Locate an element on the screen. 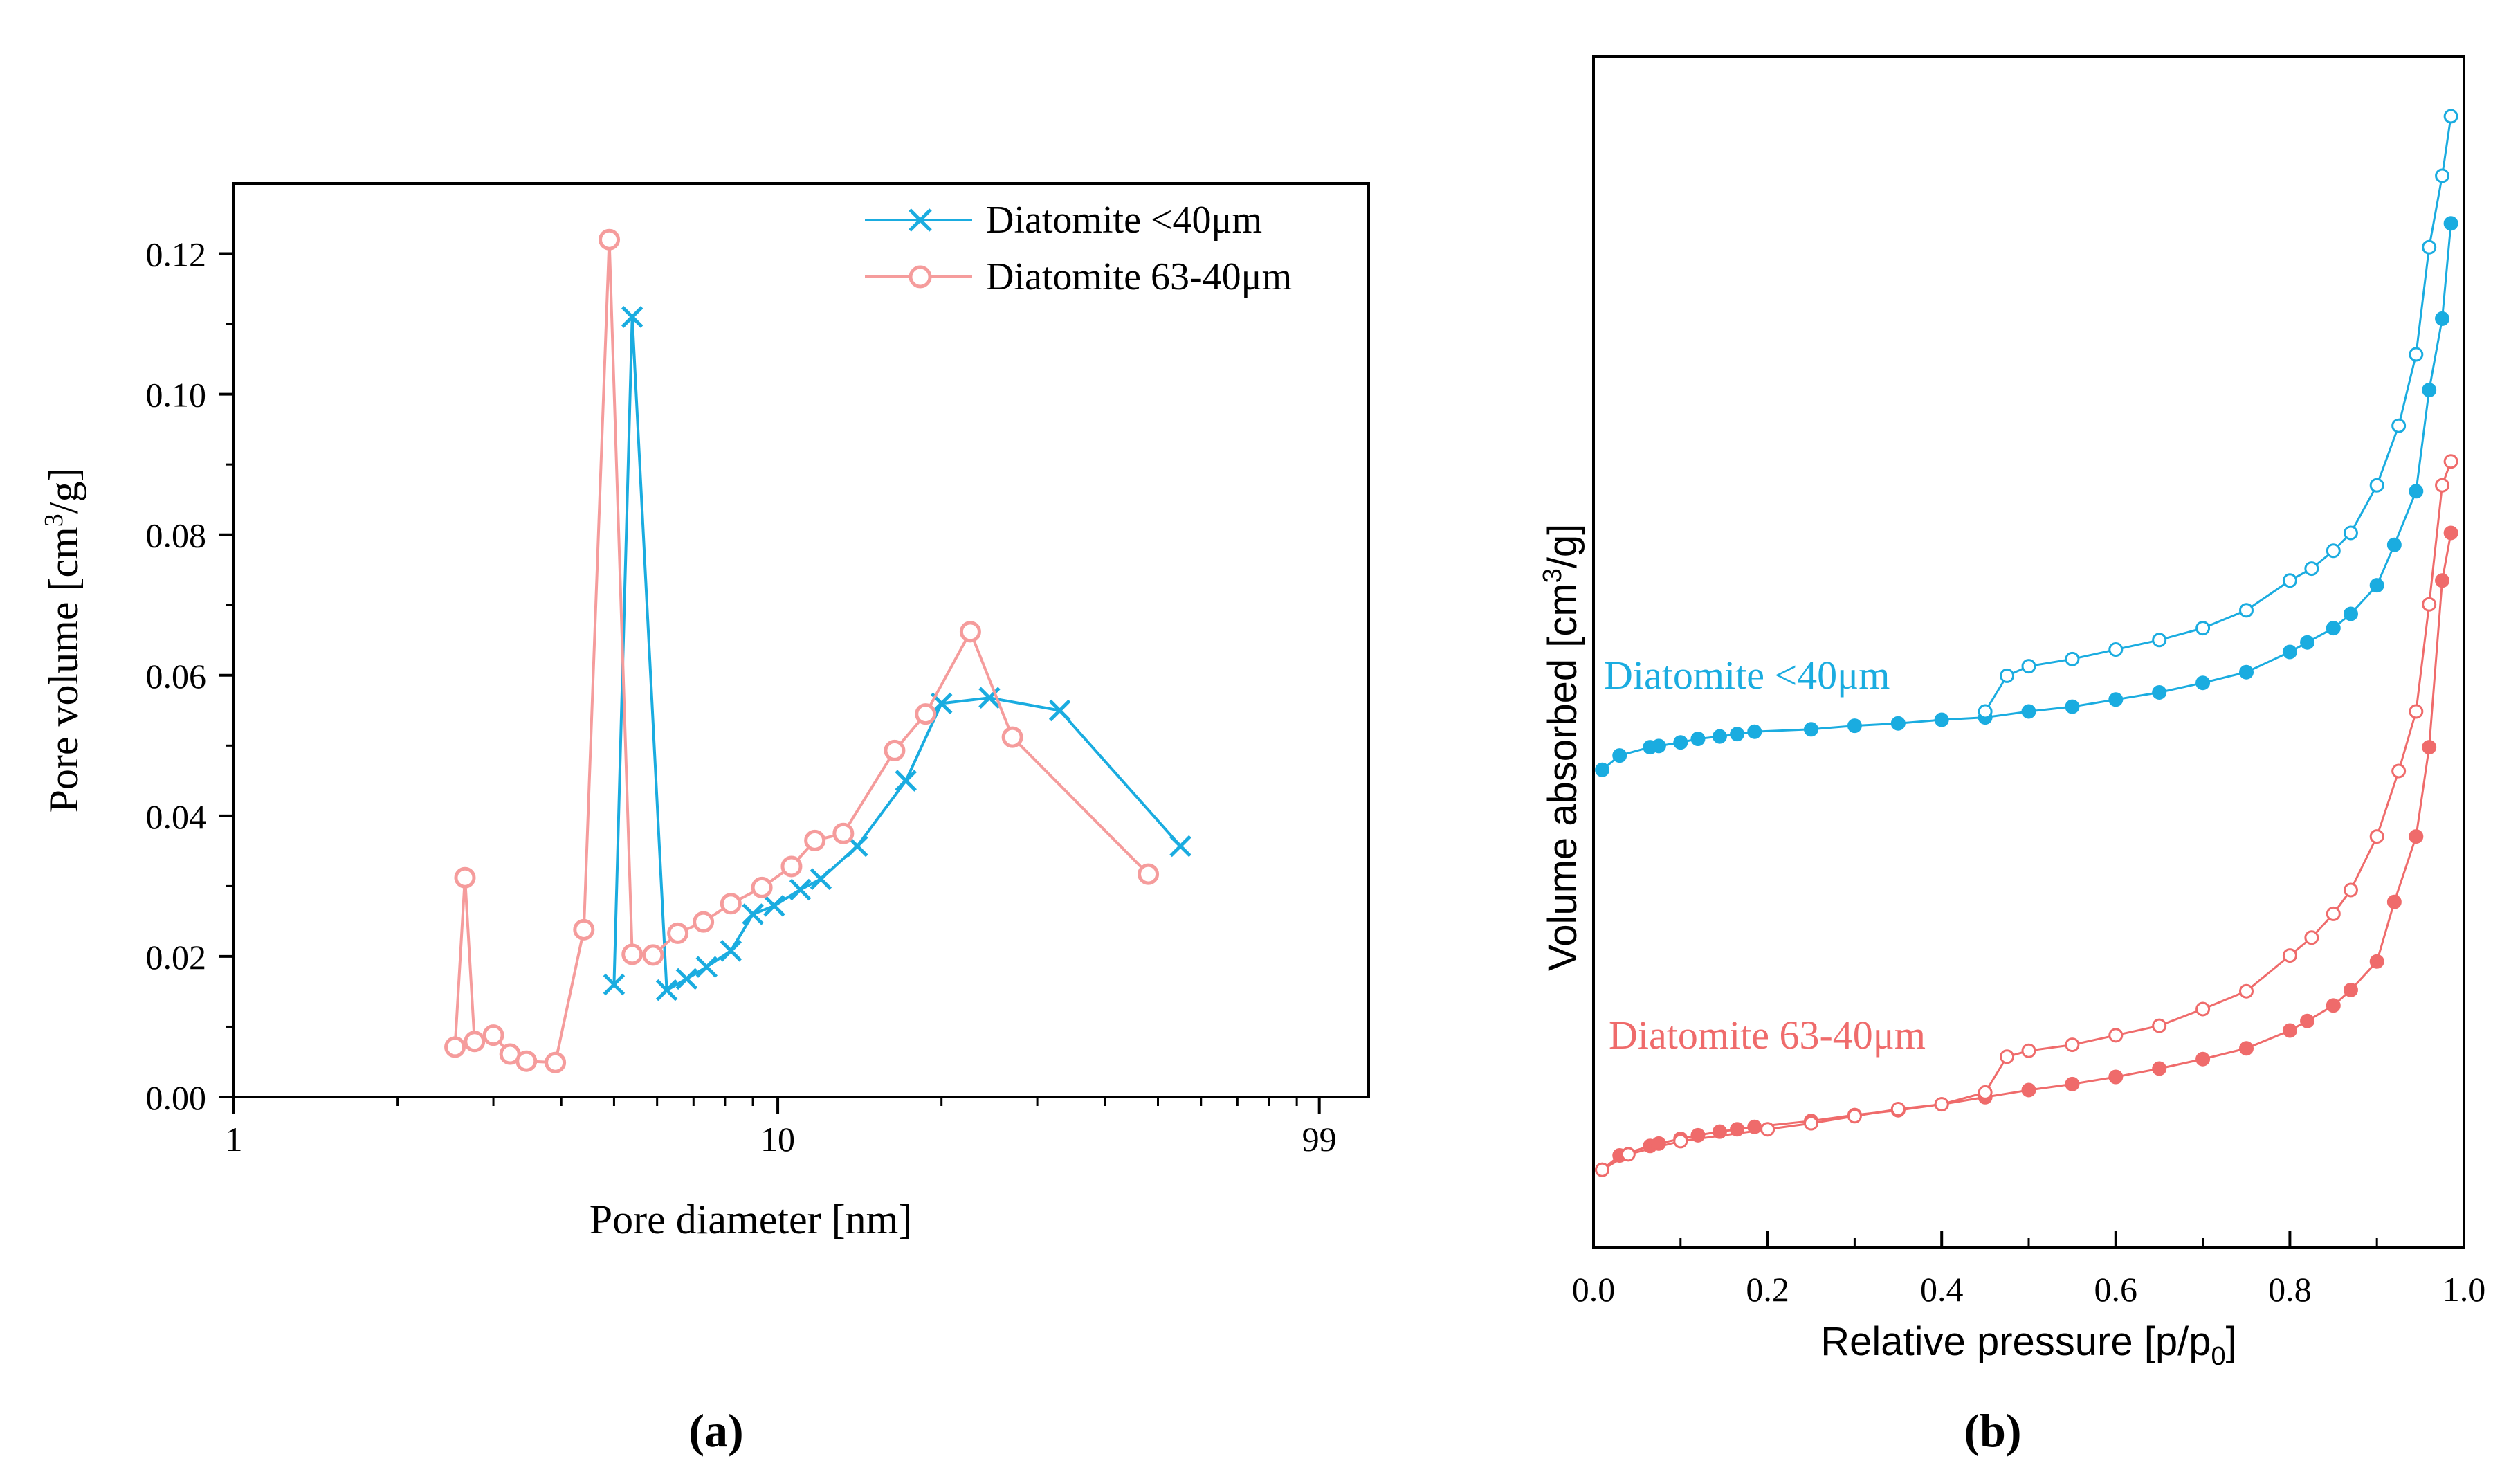  x-tick-label: 0.6 is located at coordinates (2116, 1289).